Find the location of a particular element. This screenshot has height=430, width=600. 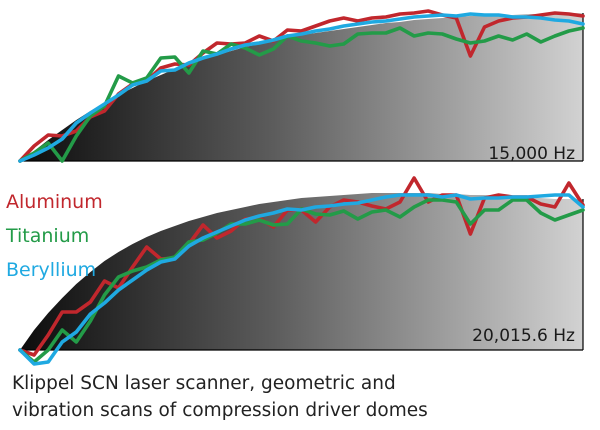

legend: Aluminum Titanium Beryllium is located at coordinates (54, 236).